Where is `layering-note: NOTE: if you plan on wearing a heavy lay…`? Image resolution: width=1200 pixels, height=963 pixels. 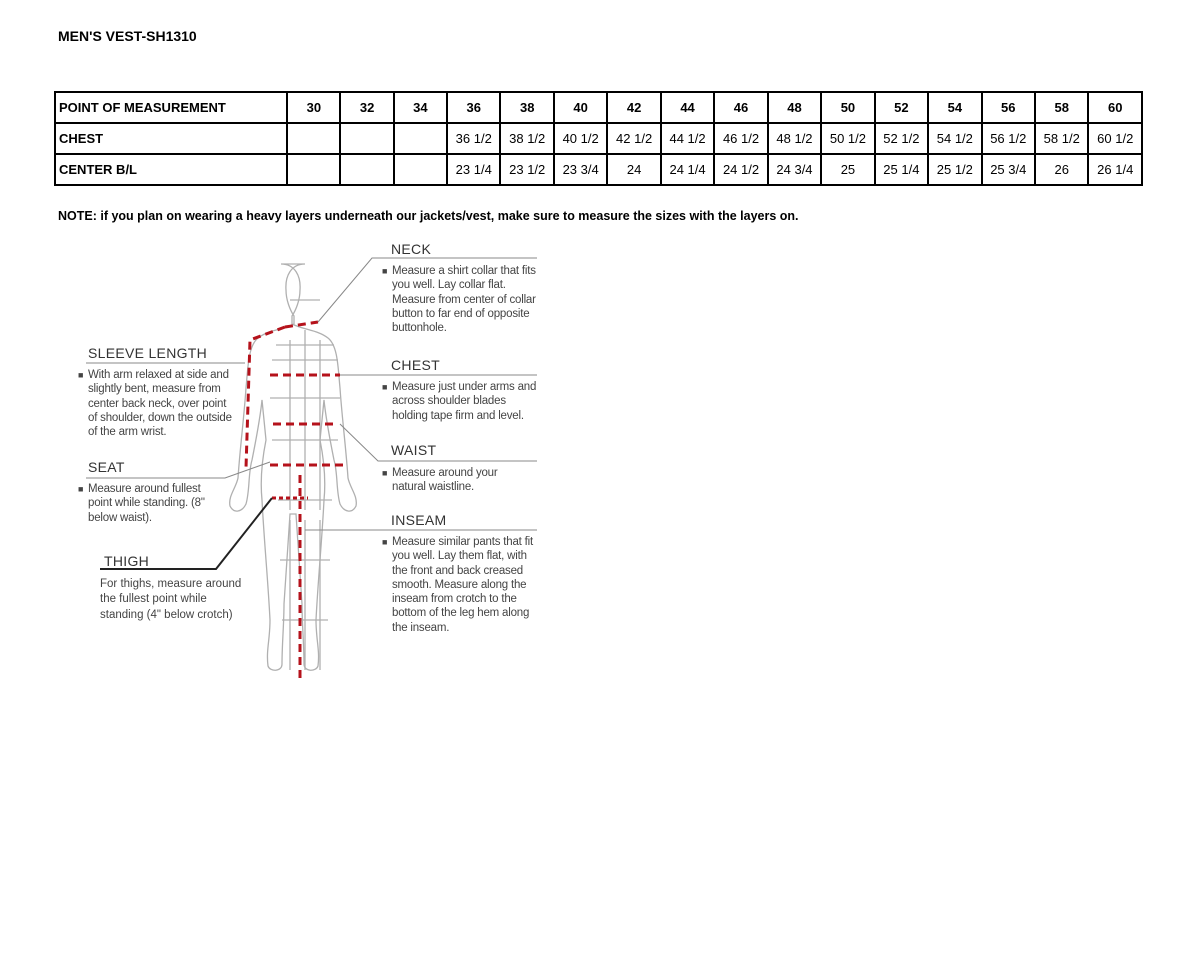
layering-note: NOTE: if you plan on wearing a heavy lay… is located at coordinates (428, 216).